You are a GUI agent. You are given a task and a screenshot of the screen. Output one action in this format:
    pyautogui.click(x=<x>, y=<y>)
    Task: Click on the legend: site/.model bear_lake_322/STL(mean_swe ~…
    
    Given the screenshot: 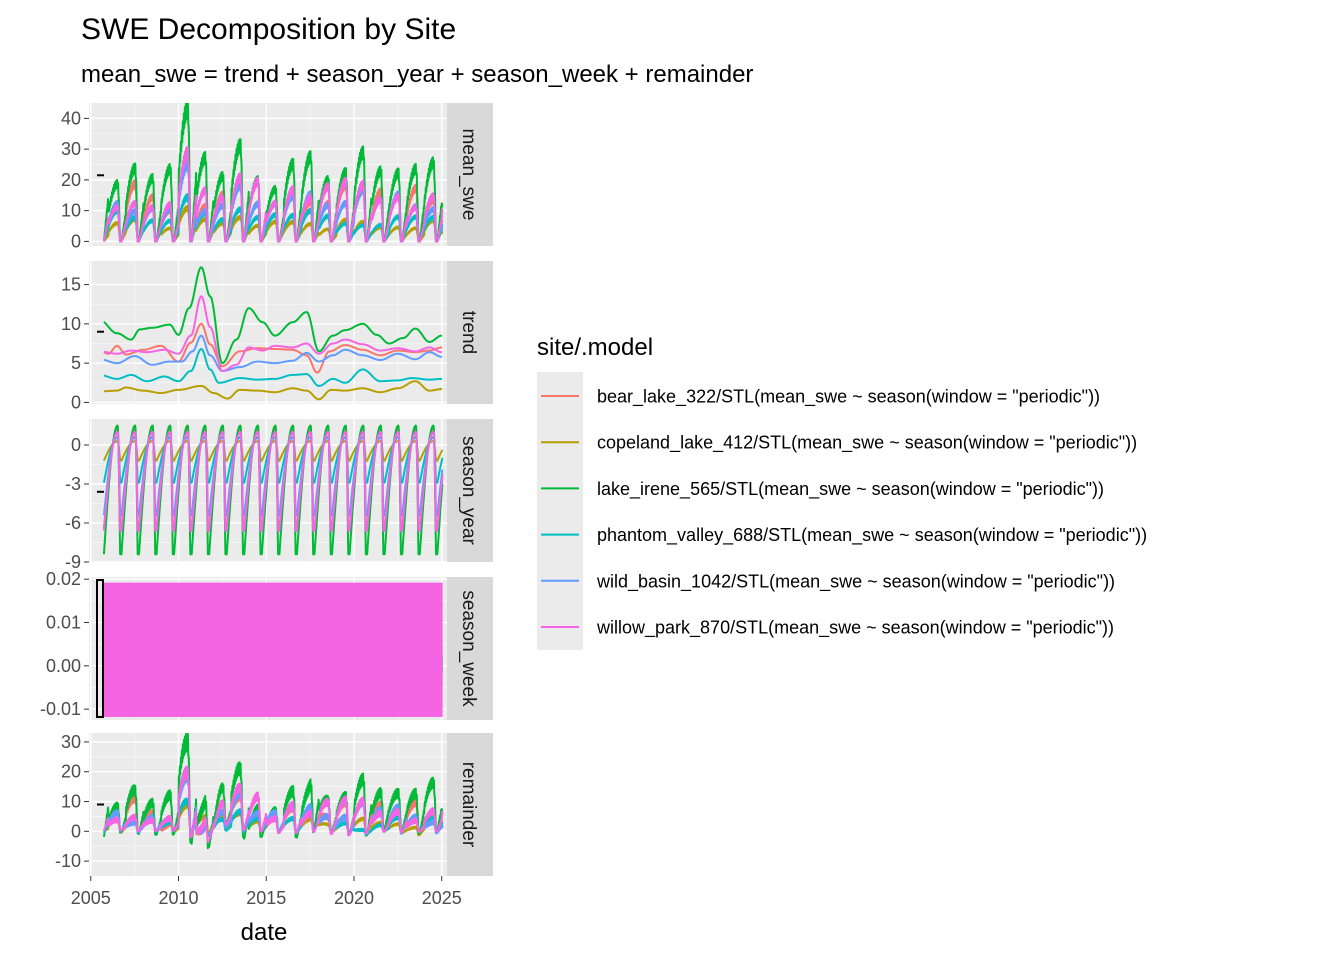 What is the action you would take?
    pyautogui.click(x=842, y=492)
    